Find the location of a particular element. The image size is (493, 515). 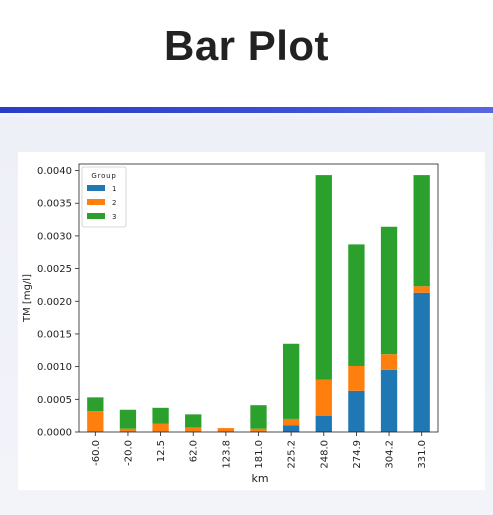

y-axis-label: TM [mg/l] is located at coordinates (27, 298).